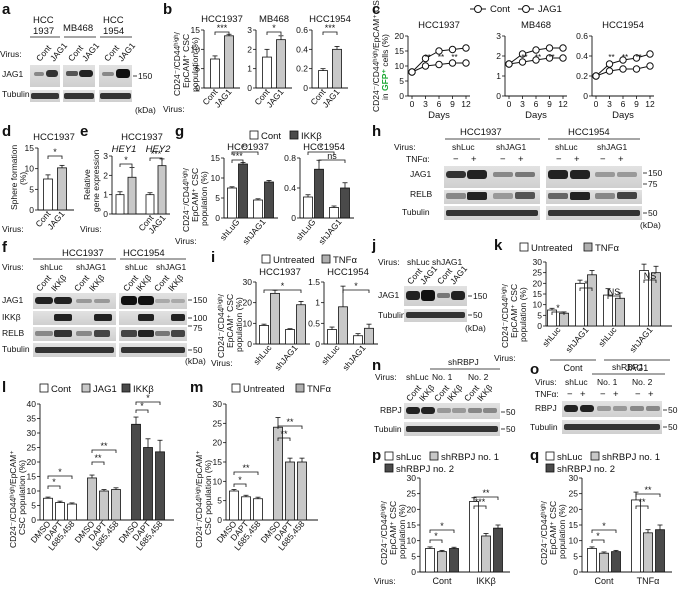  I want to click on row-label-tubulin: Tubulin, so click(416, 212).